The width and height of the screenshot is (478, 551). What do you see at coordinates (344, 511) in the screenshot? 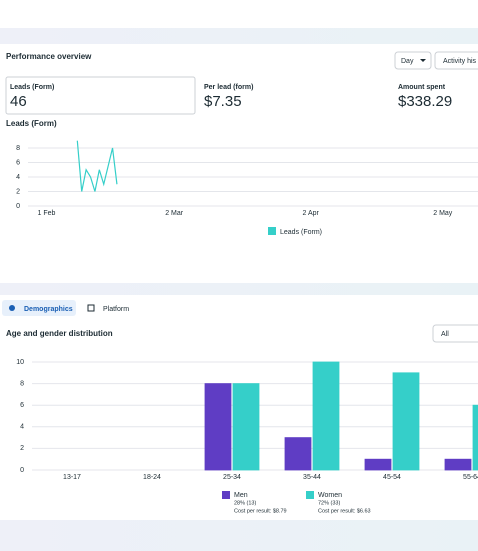
I see `legend-cost: Cost per result: $6.63` at bounding box center [344, 511].